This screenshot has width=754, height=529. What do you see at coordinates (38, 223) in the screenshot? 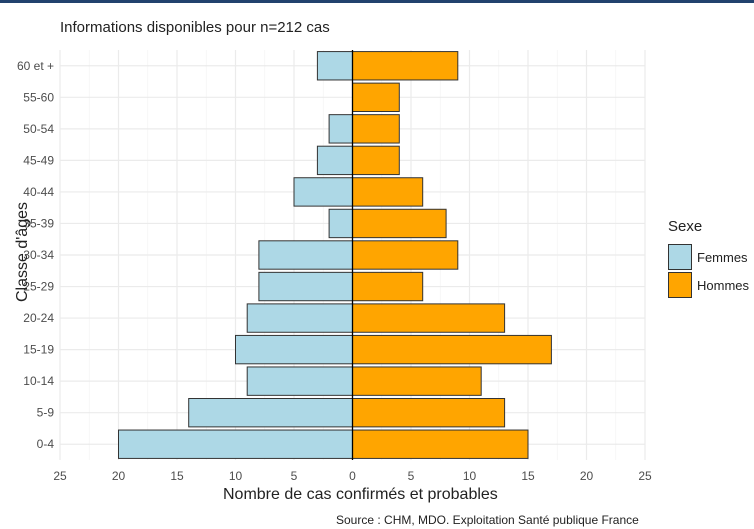
I see `y-tick-label: 35-39` at bounding box center [38, 223].